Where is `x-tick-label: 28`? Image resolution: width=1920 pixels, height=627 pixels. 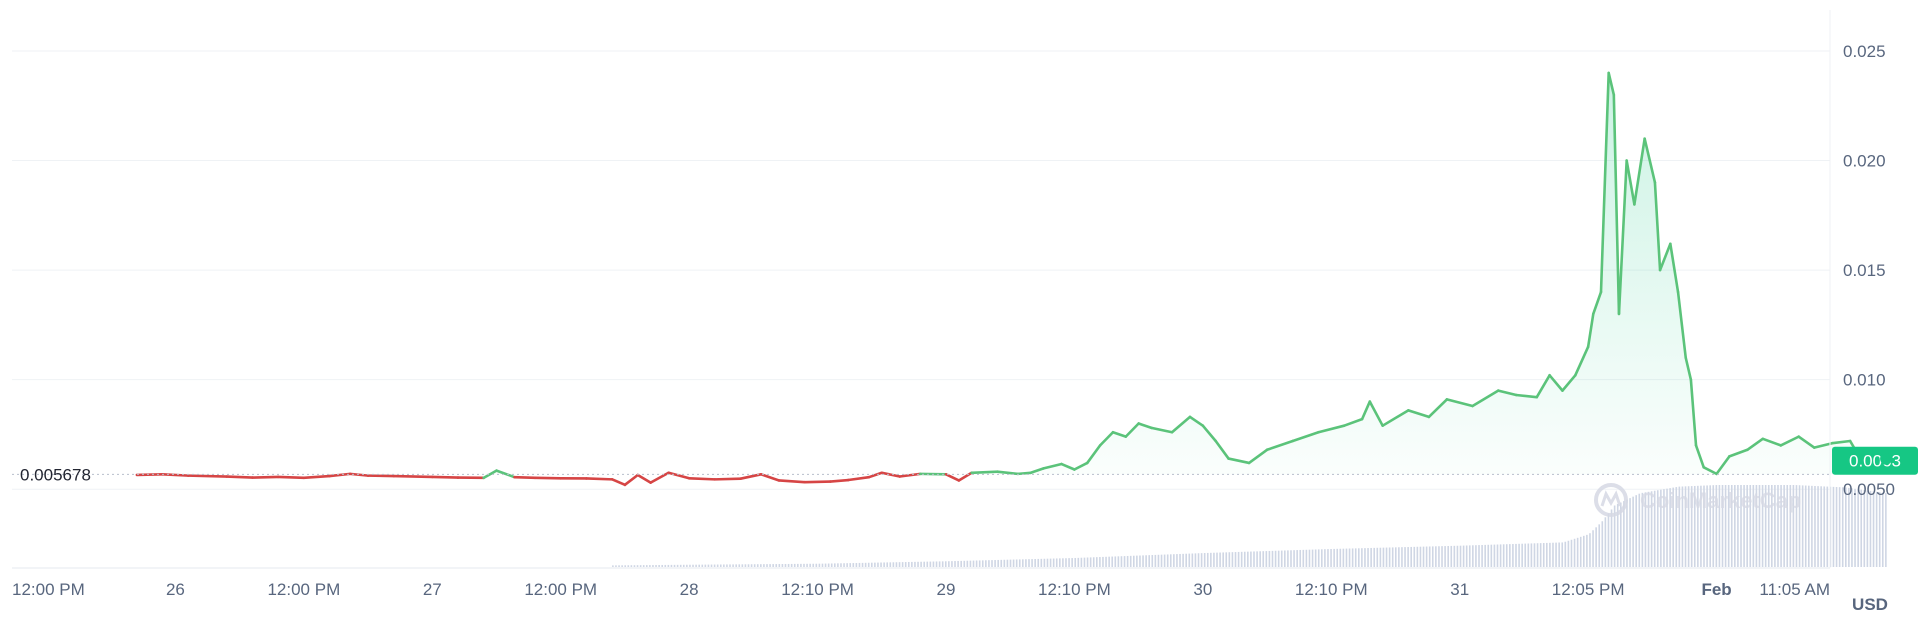
x-tick-label: 28 is located at coordinates (689, 589).